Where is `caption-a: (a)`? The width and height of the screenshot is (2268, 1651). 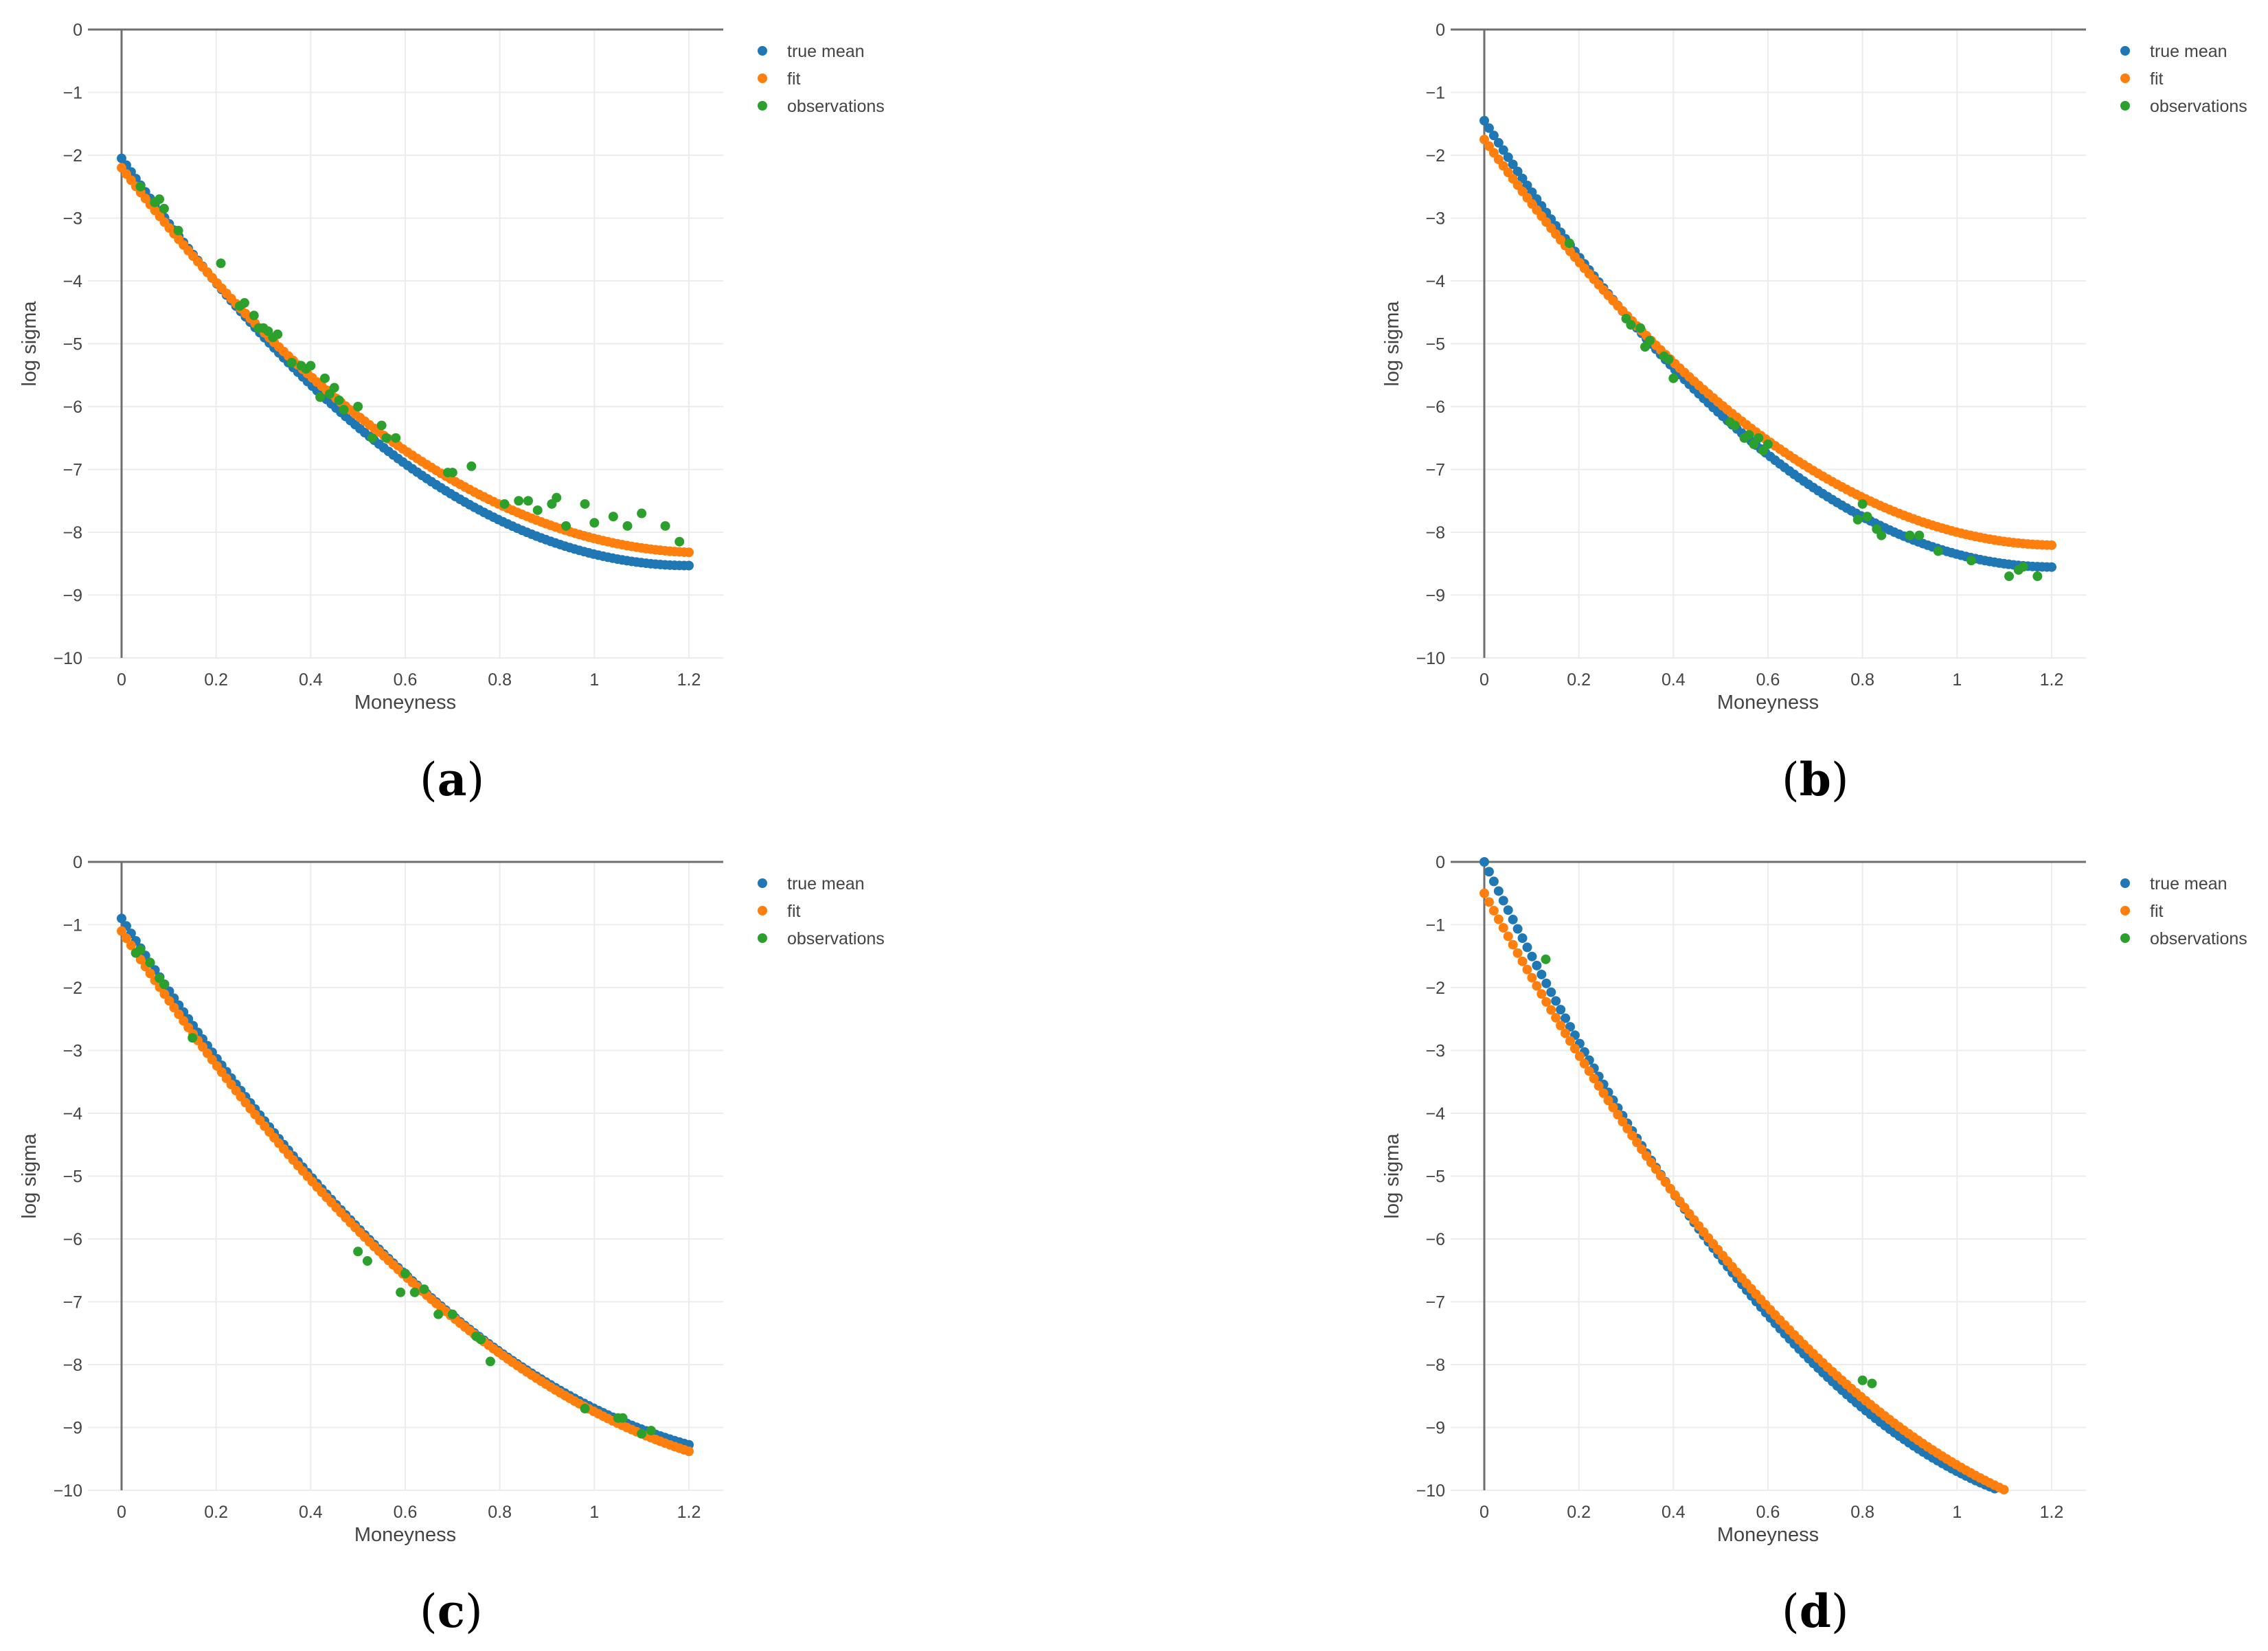
caption-a: (a) is located at coordinates (452, 779).